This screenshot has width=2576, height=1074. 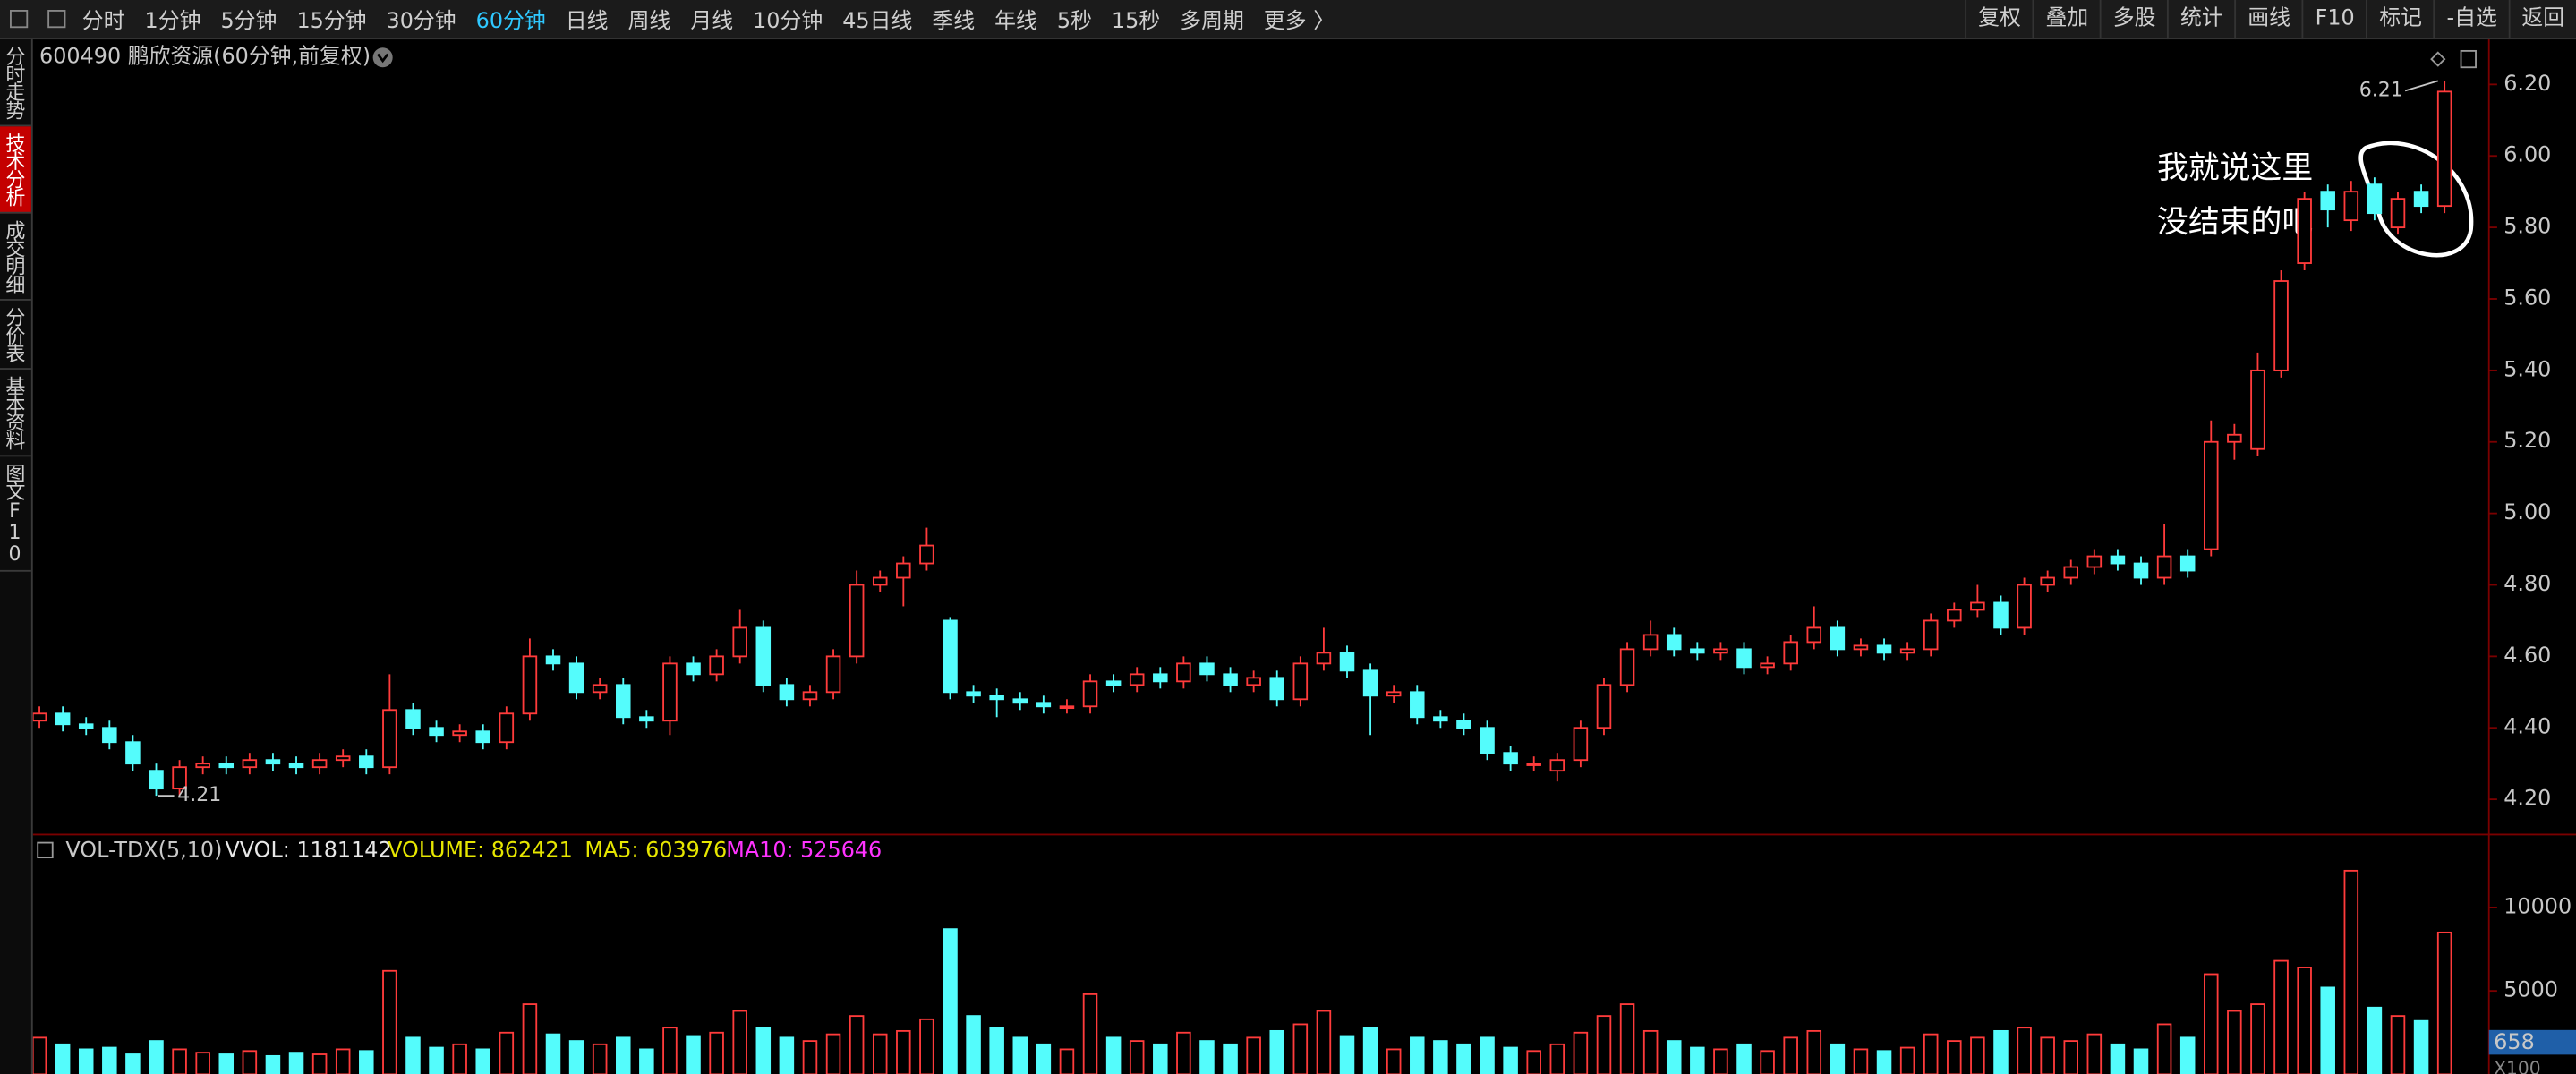 I want to click on extreme-label: 6.21, so click(x=2381, y=90).